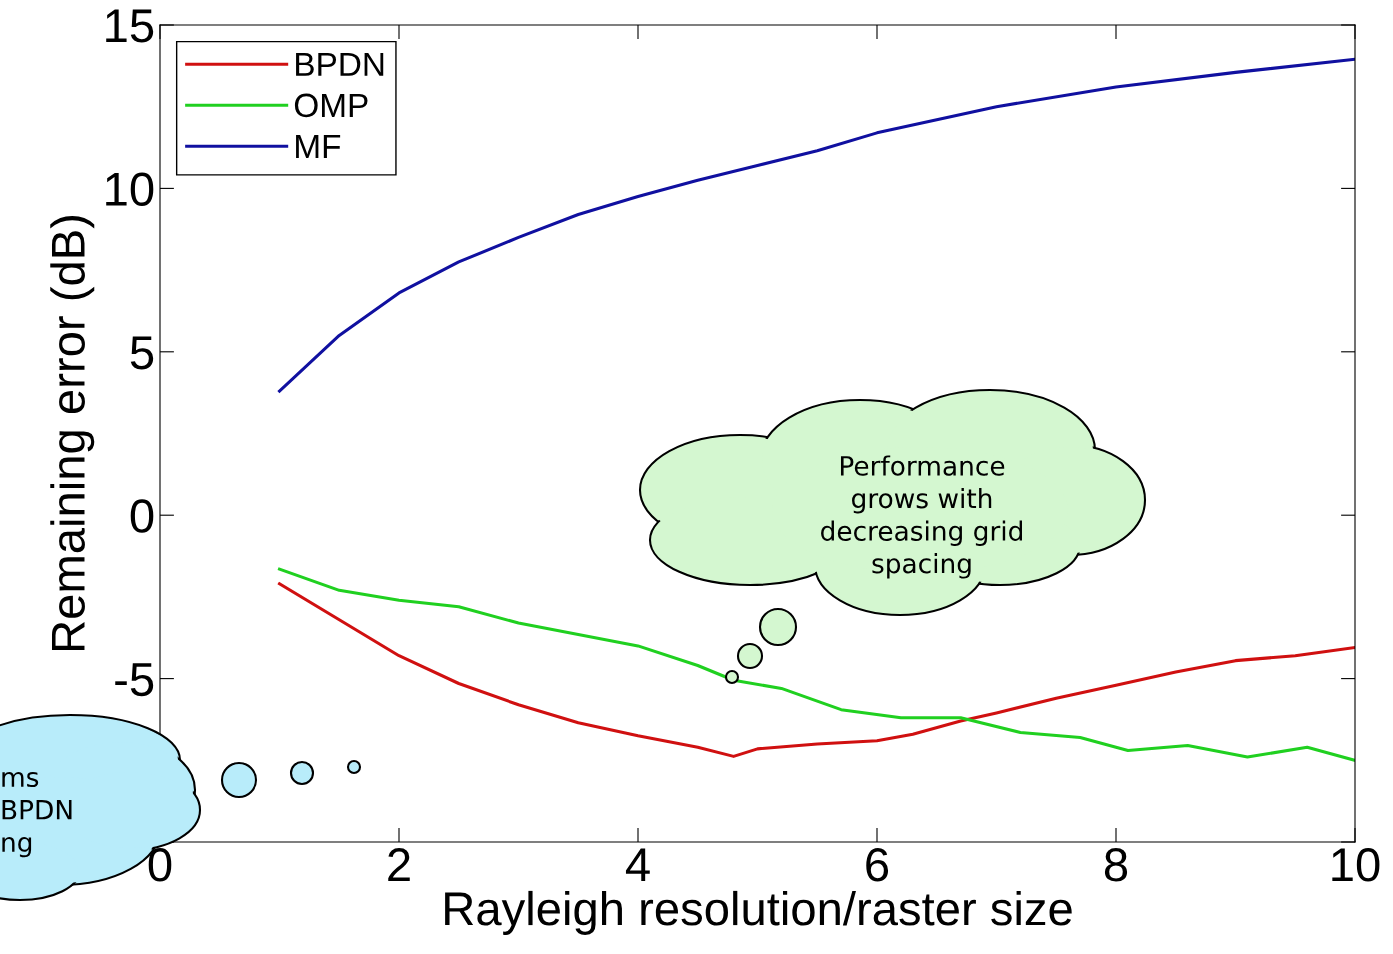 The width and height of the screenshot is (1393, 954). I want to click on y-tick-label: 15, so click(130, 26).